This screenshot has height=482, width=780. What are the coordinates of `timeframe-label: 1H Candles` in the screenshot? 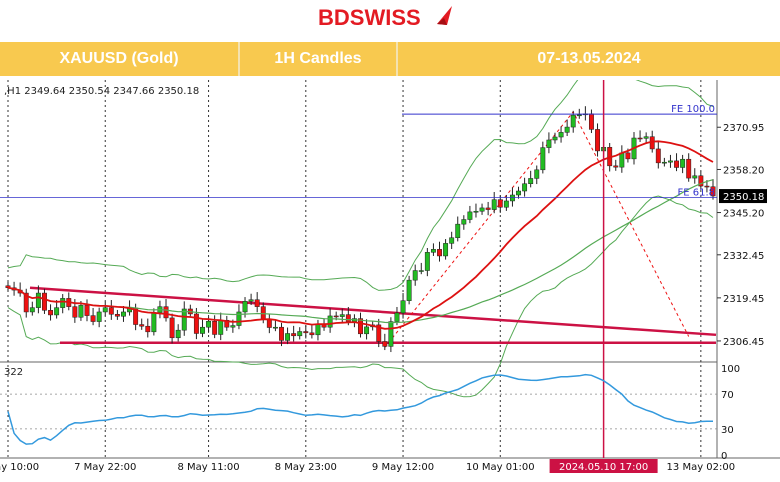 It's located at (318, 58).